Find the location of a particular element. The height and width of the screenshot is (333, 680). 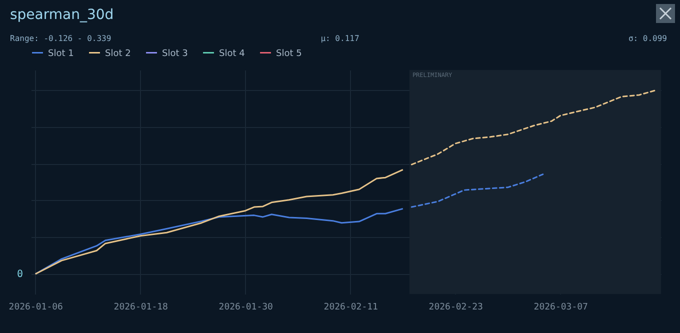

legend-label: Slot 4 is located at coordinates (232, 53).